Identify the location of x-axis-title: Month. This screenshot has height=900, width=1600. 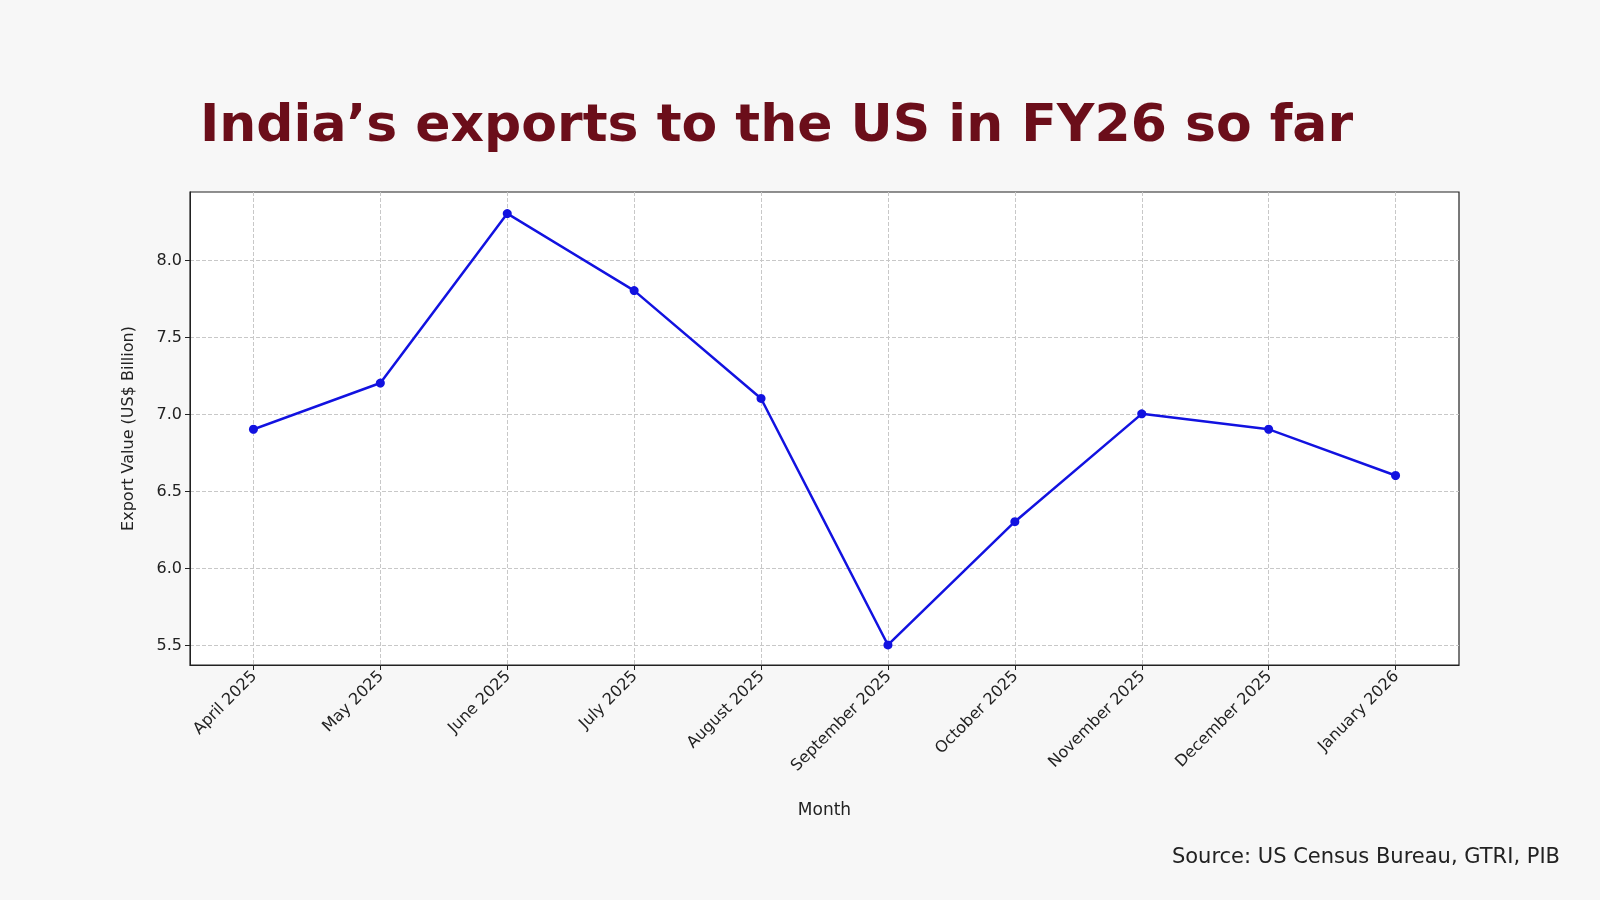
(824, 808).